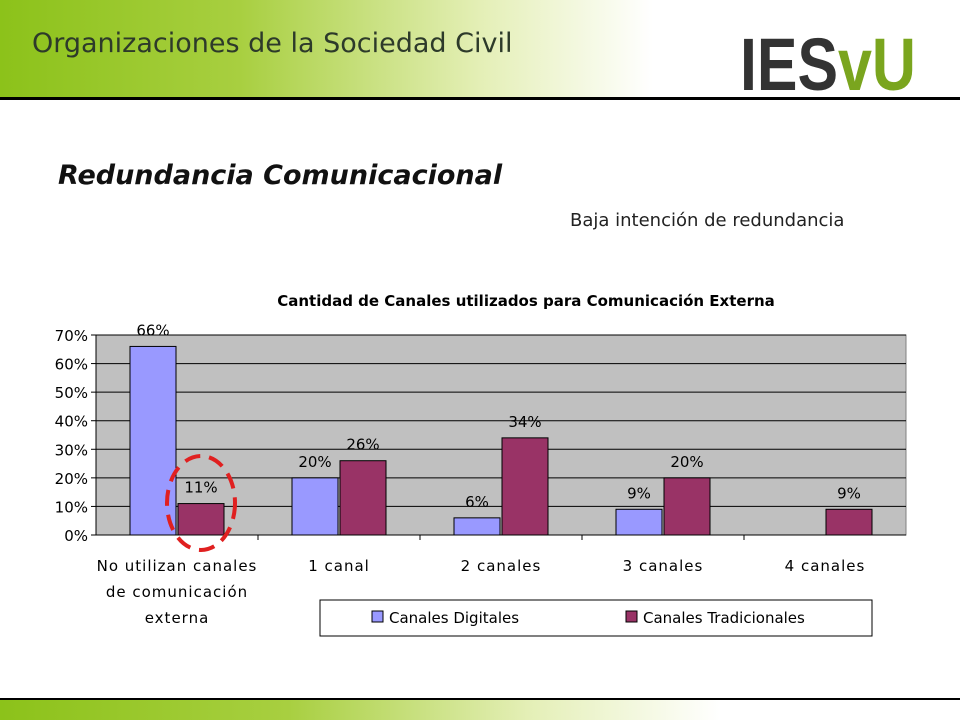 The image size is (960, 720). What do you see at coordinates (71, 422) in the screenshot?
I see `y-tick-label: 40%` at bounding box center [71, 422].